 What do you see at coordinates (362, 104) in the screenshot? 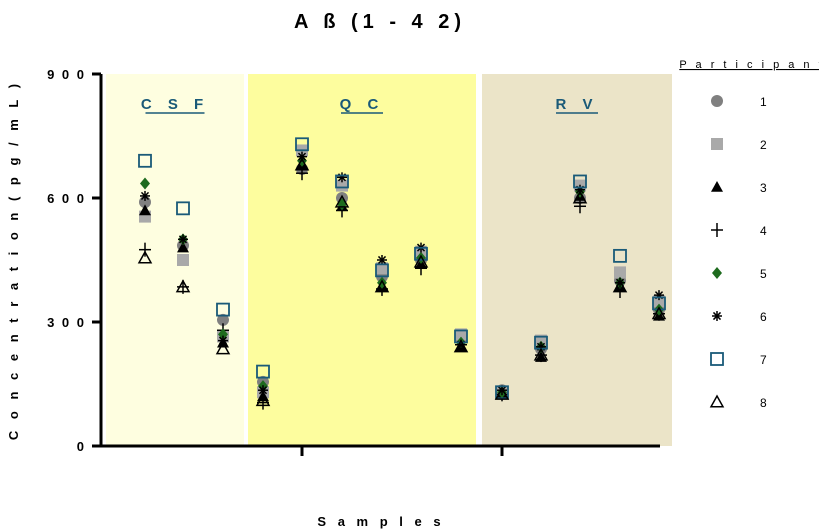
I see `sample-group-label: Q C` at bounding box center [362, 104].